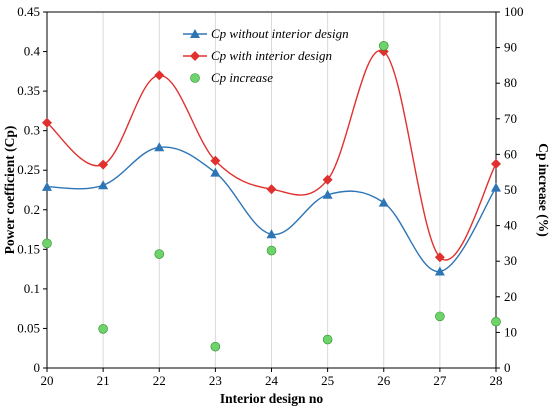  Describe the element at coordinates (9, 190) in the screenshot. I see `y-axis-title: Power coefficient (Cp)` at that location.